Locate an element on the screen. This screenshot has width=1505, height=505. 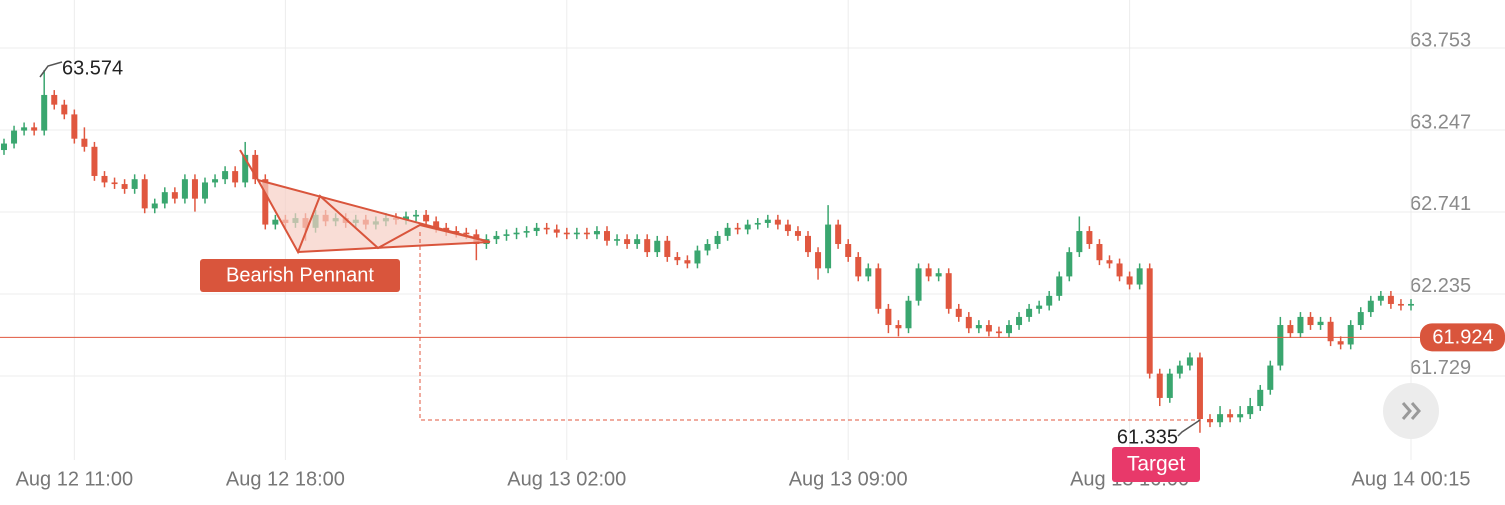
high-label: 63.574 is located at coordinates (92, 68).